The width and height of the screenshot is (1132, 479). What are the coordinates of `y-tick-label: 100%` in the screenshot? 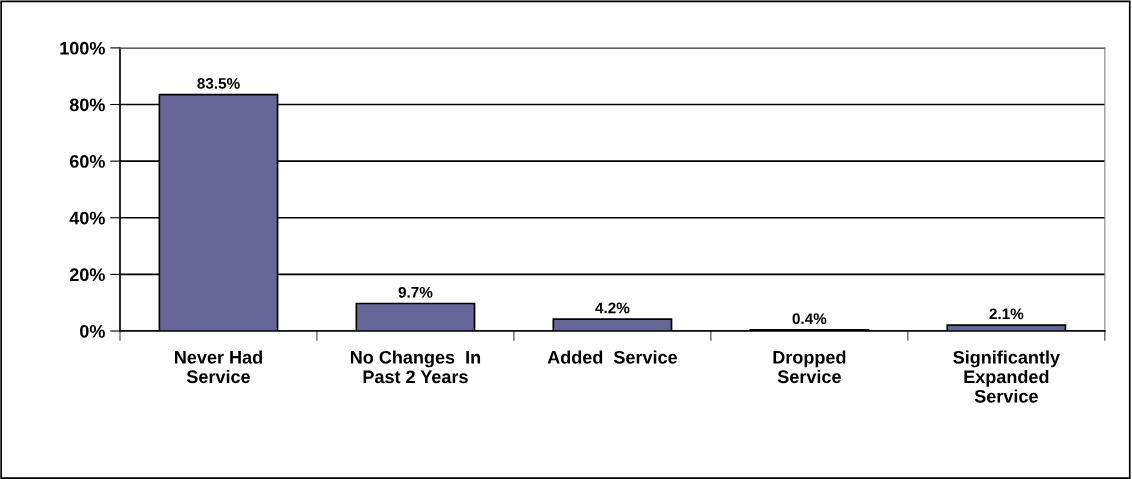 It's located at (82, 48).